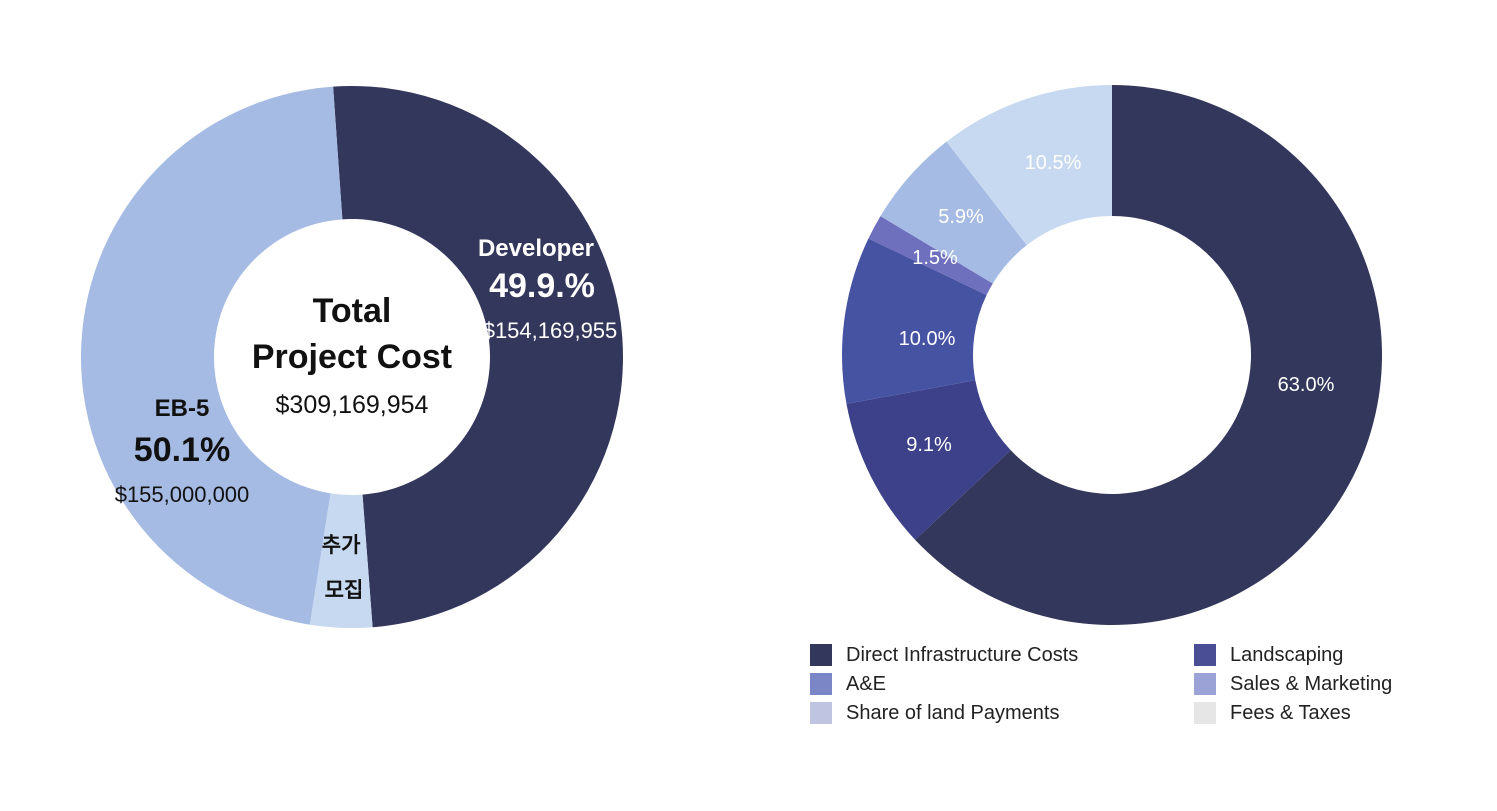  Describe the element at coordinates (1053, 163) in the screenshot. I see `slice-label-fees-taxes: 10.5%` at that location.